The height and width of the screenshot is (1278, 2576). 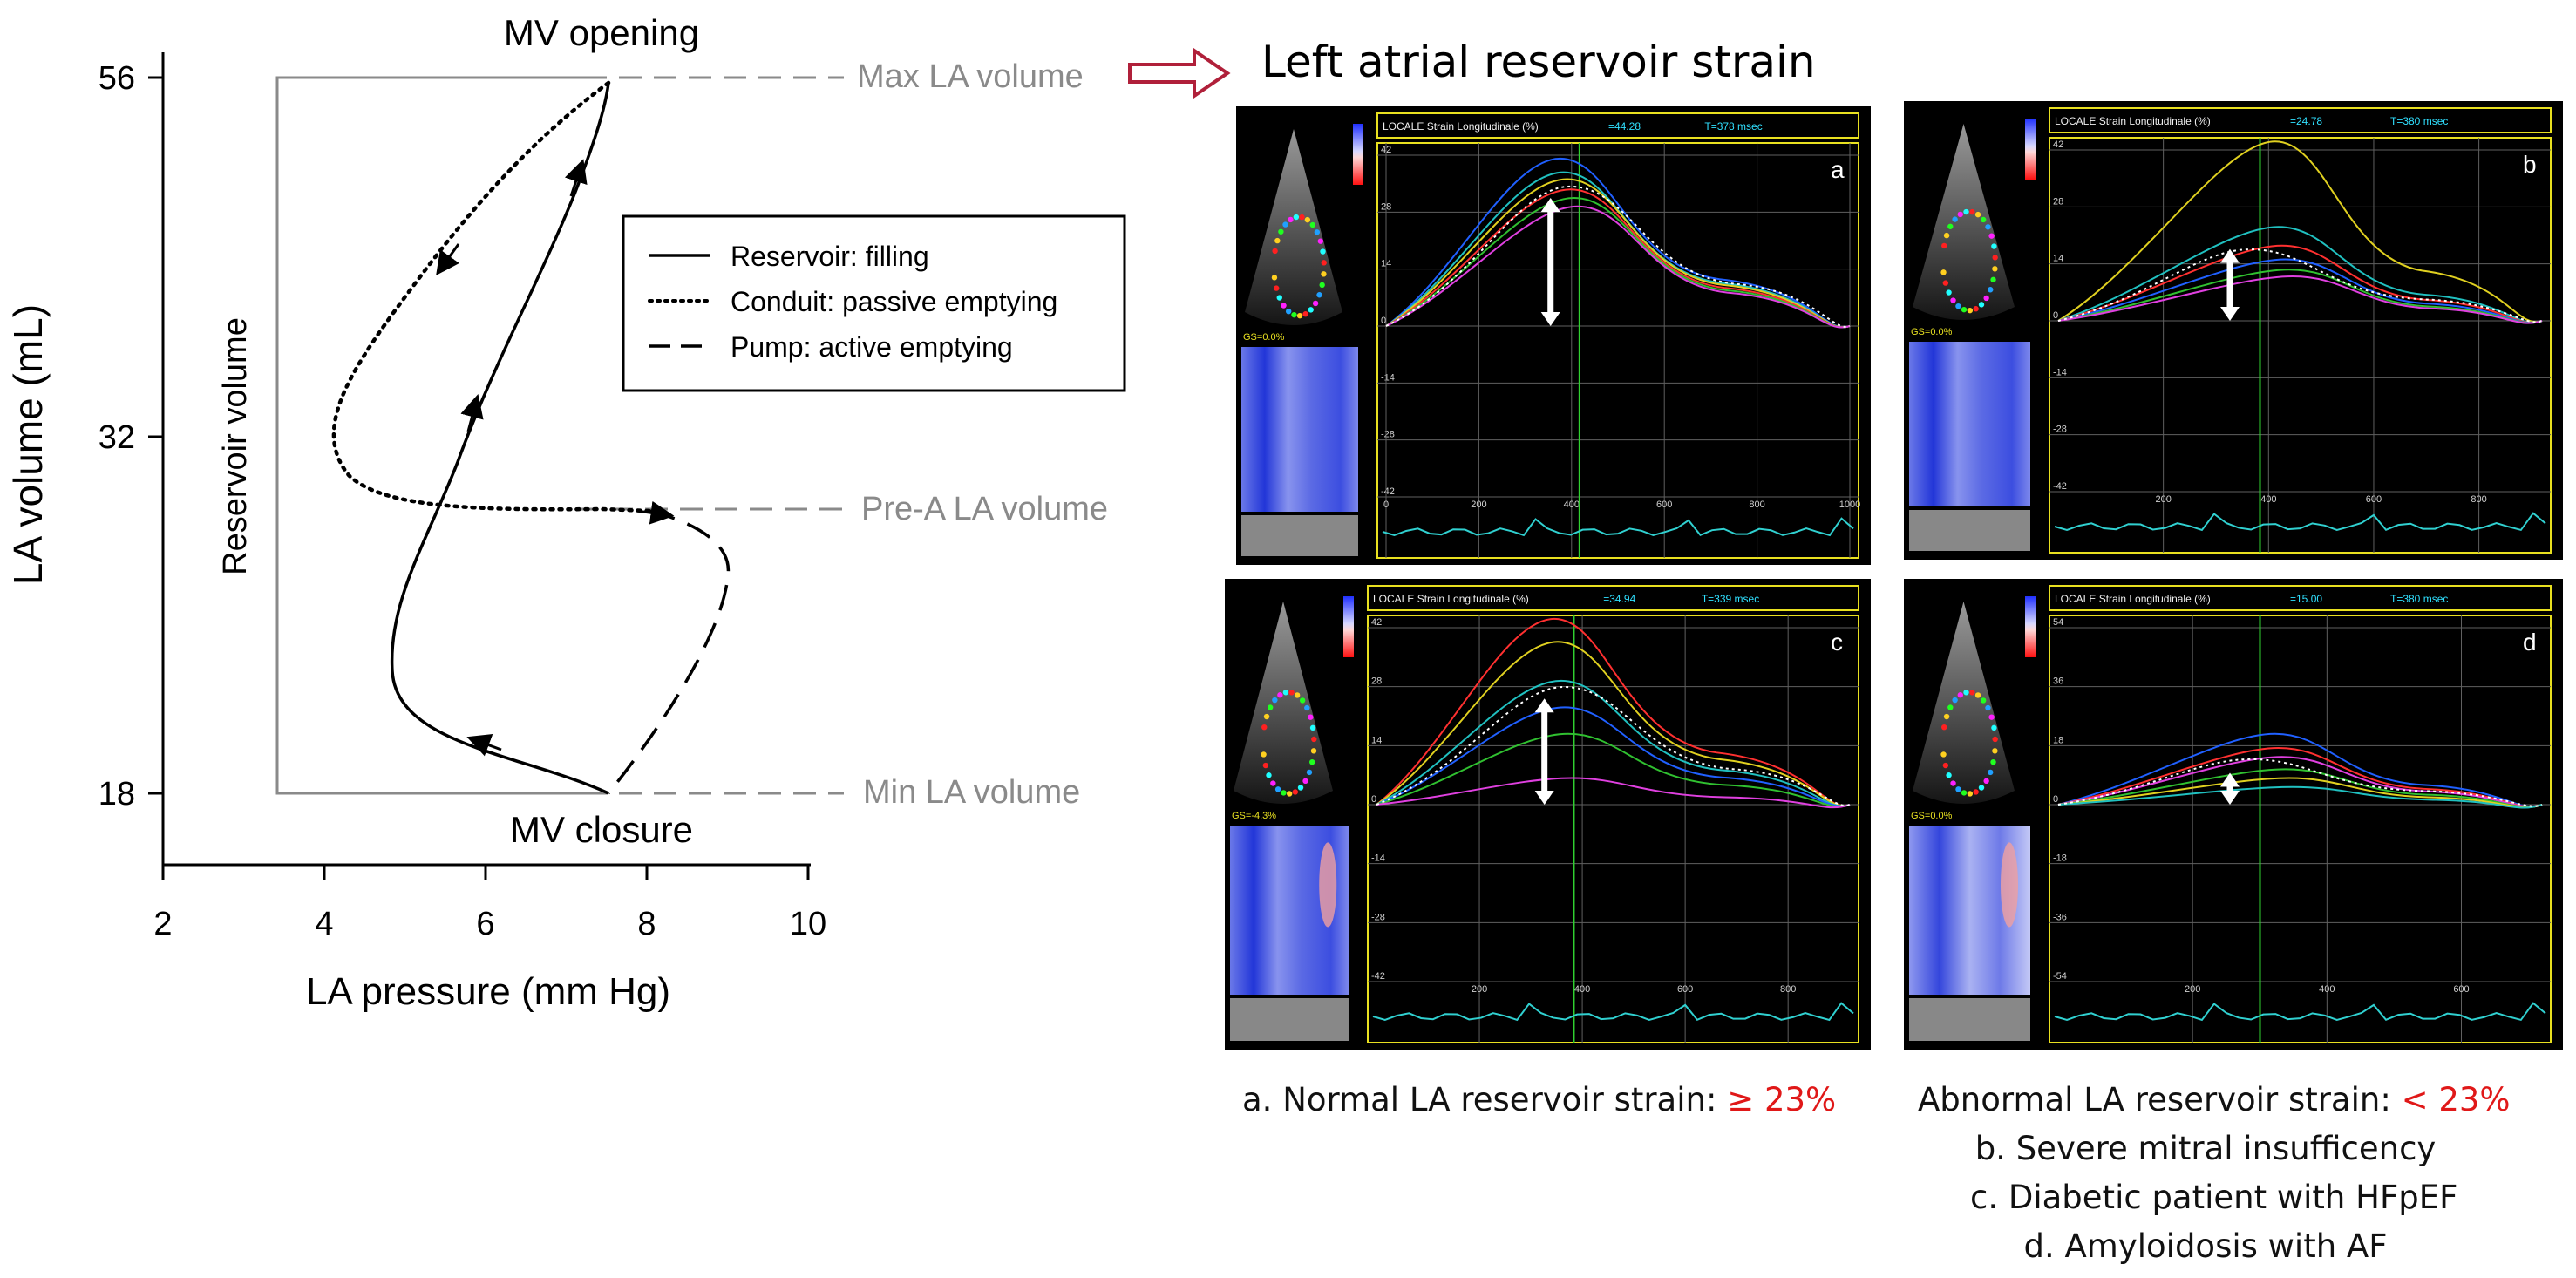 What do you see at coordinates (2060, 976) in the screenshot?
I see `y-tick: -54` at bounding box center [2060, 976].